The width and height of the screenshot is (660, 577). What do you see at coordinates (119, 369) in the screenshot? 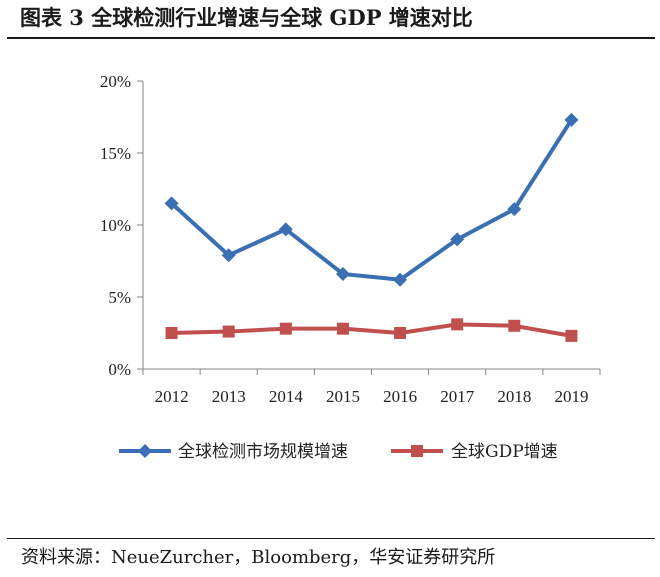
I see `y-tick-label: 0%` at bounding box center [119, 369].